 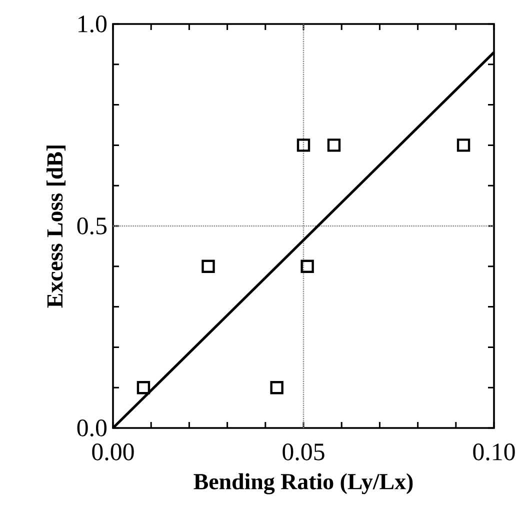 What do you see at coordinates (92, 428) in the screenshot?
I see `y-tick-label: 0.0` at bounding box center [92, 428].